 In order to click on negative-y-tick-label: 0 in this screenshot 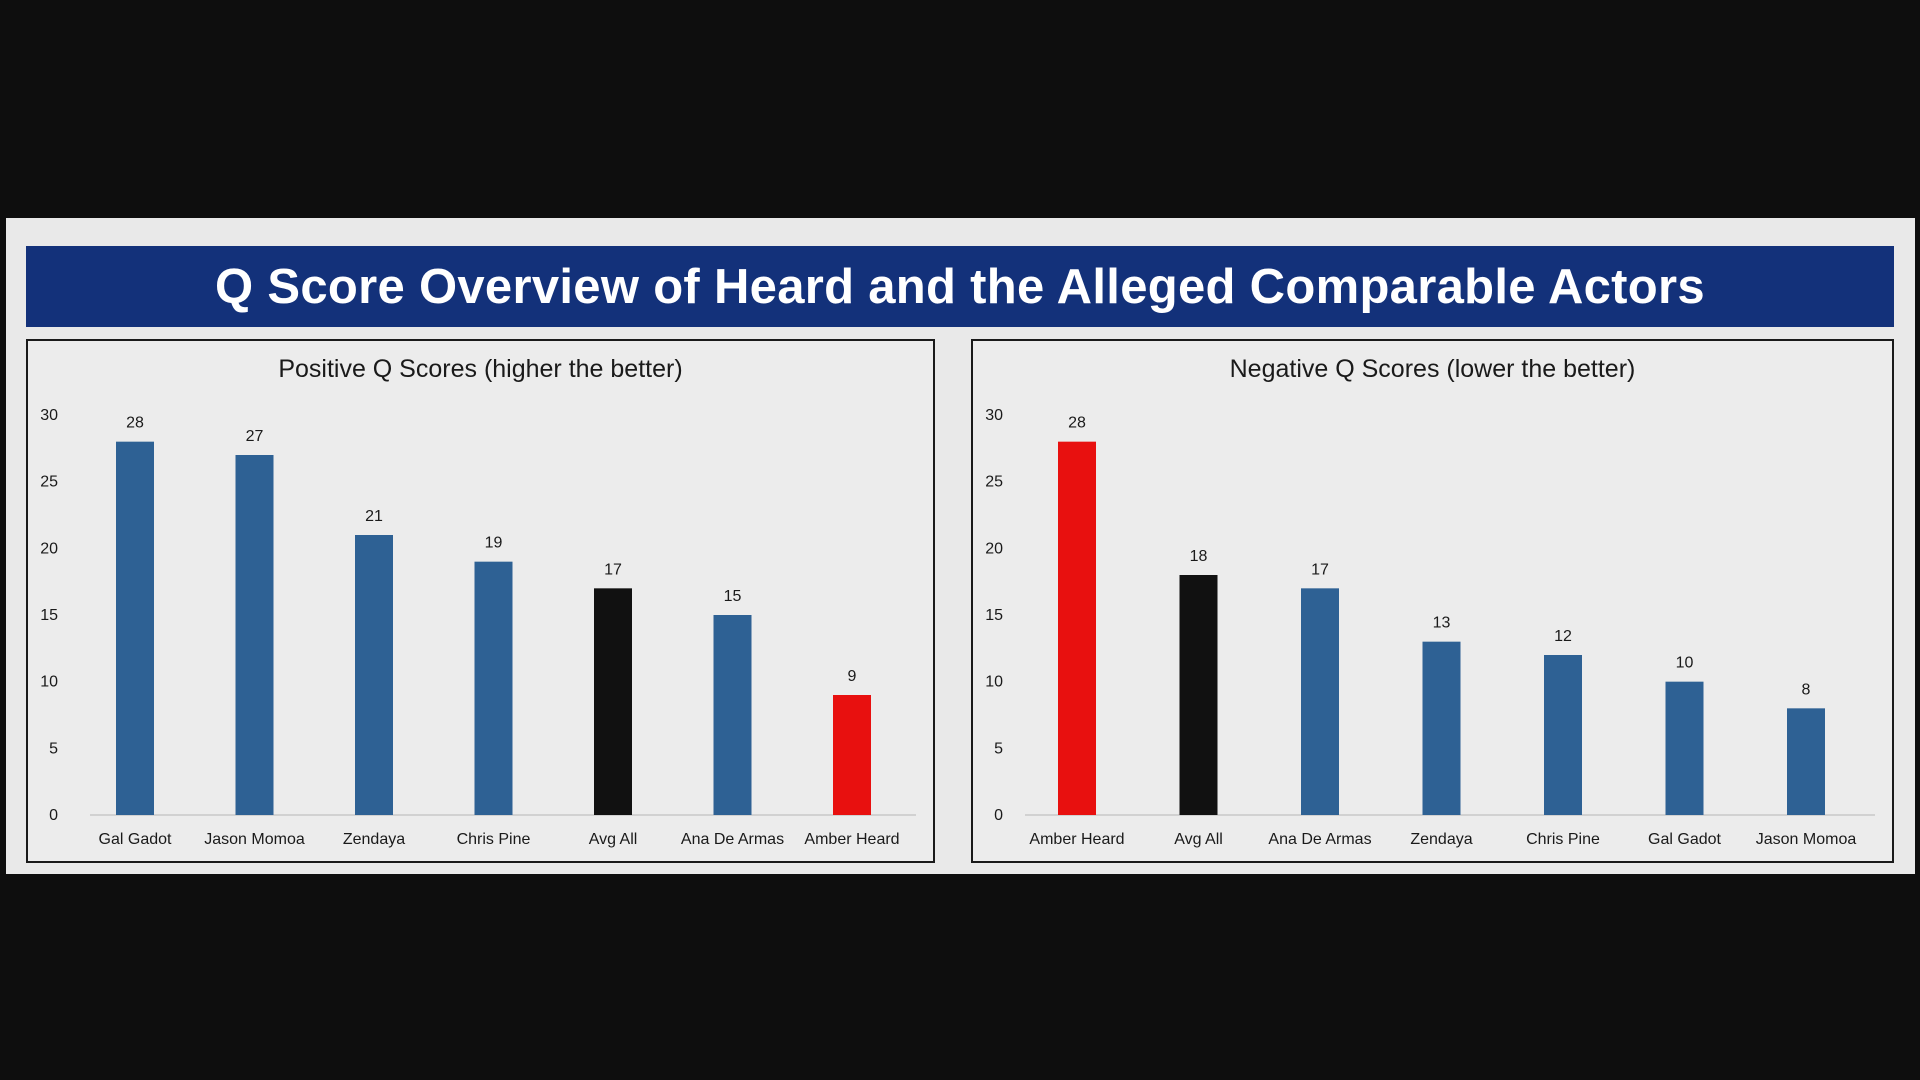, I will do `click(998, 815)`.